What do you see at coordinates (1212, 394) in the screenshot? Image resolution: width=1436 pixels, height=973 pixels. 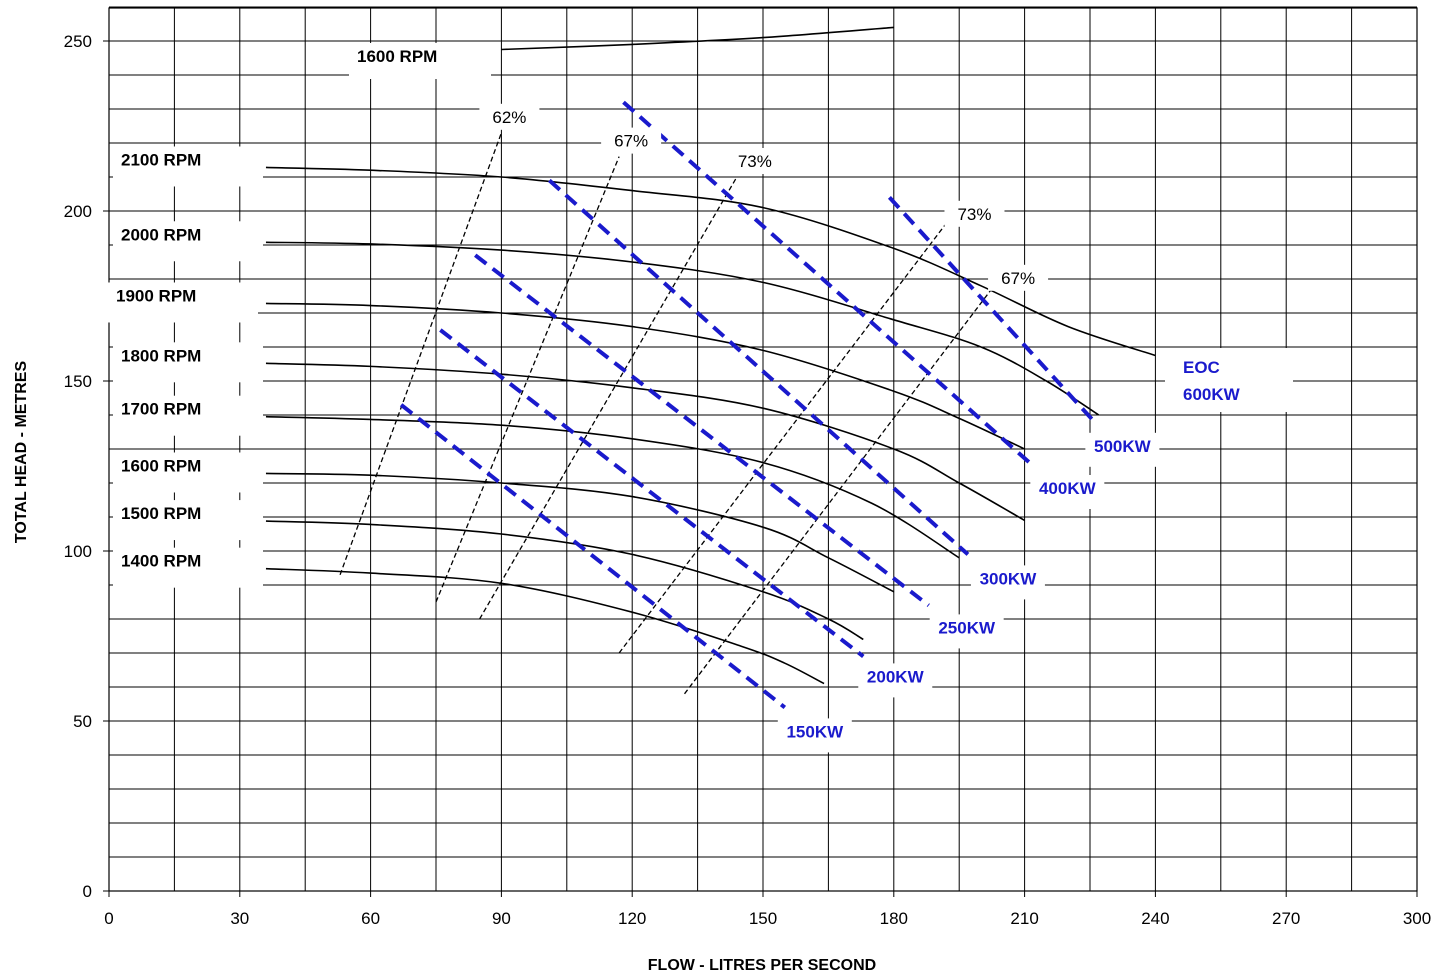 I see `eoc-power-label: 600KW` at bounding box center [1212, 394].